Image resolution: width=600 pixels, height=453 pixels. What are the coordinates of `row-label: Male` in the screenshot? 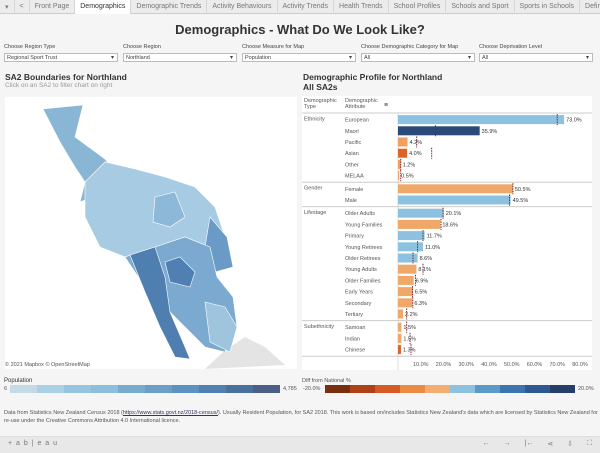 It's located at (351, 201).